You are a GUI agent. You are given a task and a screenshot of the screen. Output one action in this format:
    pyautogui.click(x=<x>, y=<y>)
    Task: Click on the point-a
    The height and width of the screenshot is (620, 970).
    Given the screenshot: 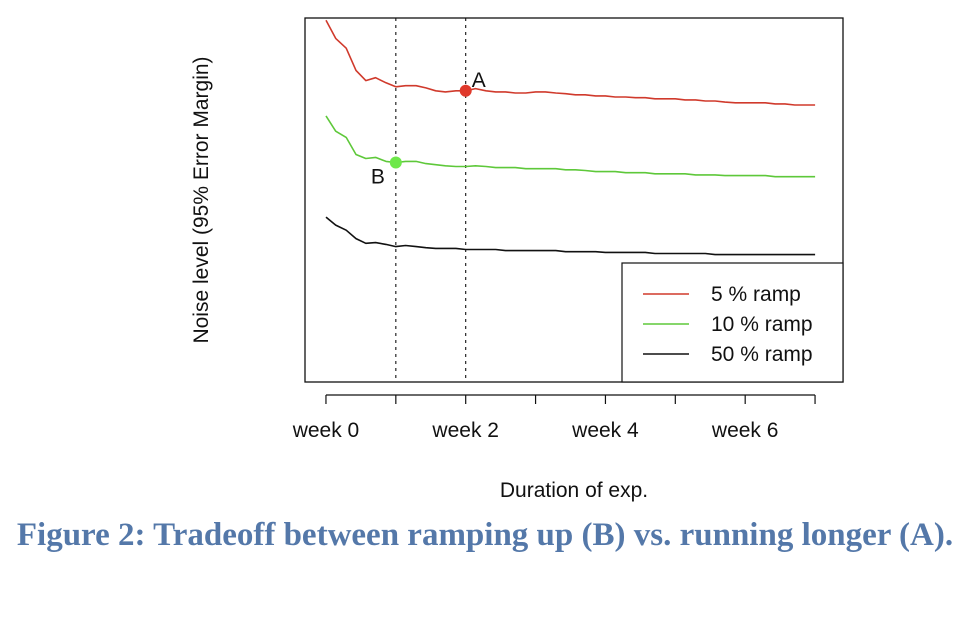 What is the action you would take?
    pyautogui.click(x=465, y=90)
    